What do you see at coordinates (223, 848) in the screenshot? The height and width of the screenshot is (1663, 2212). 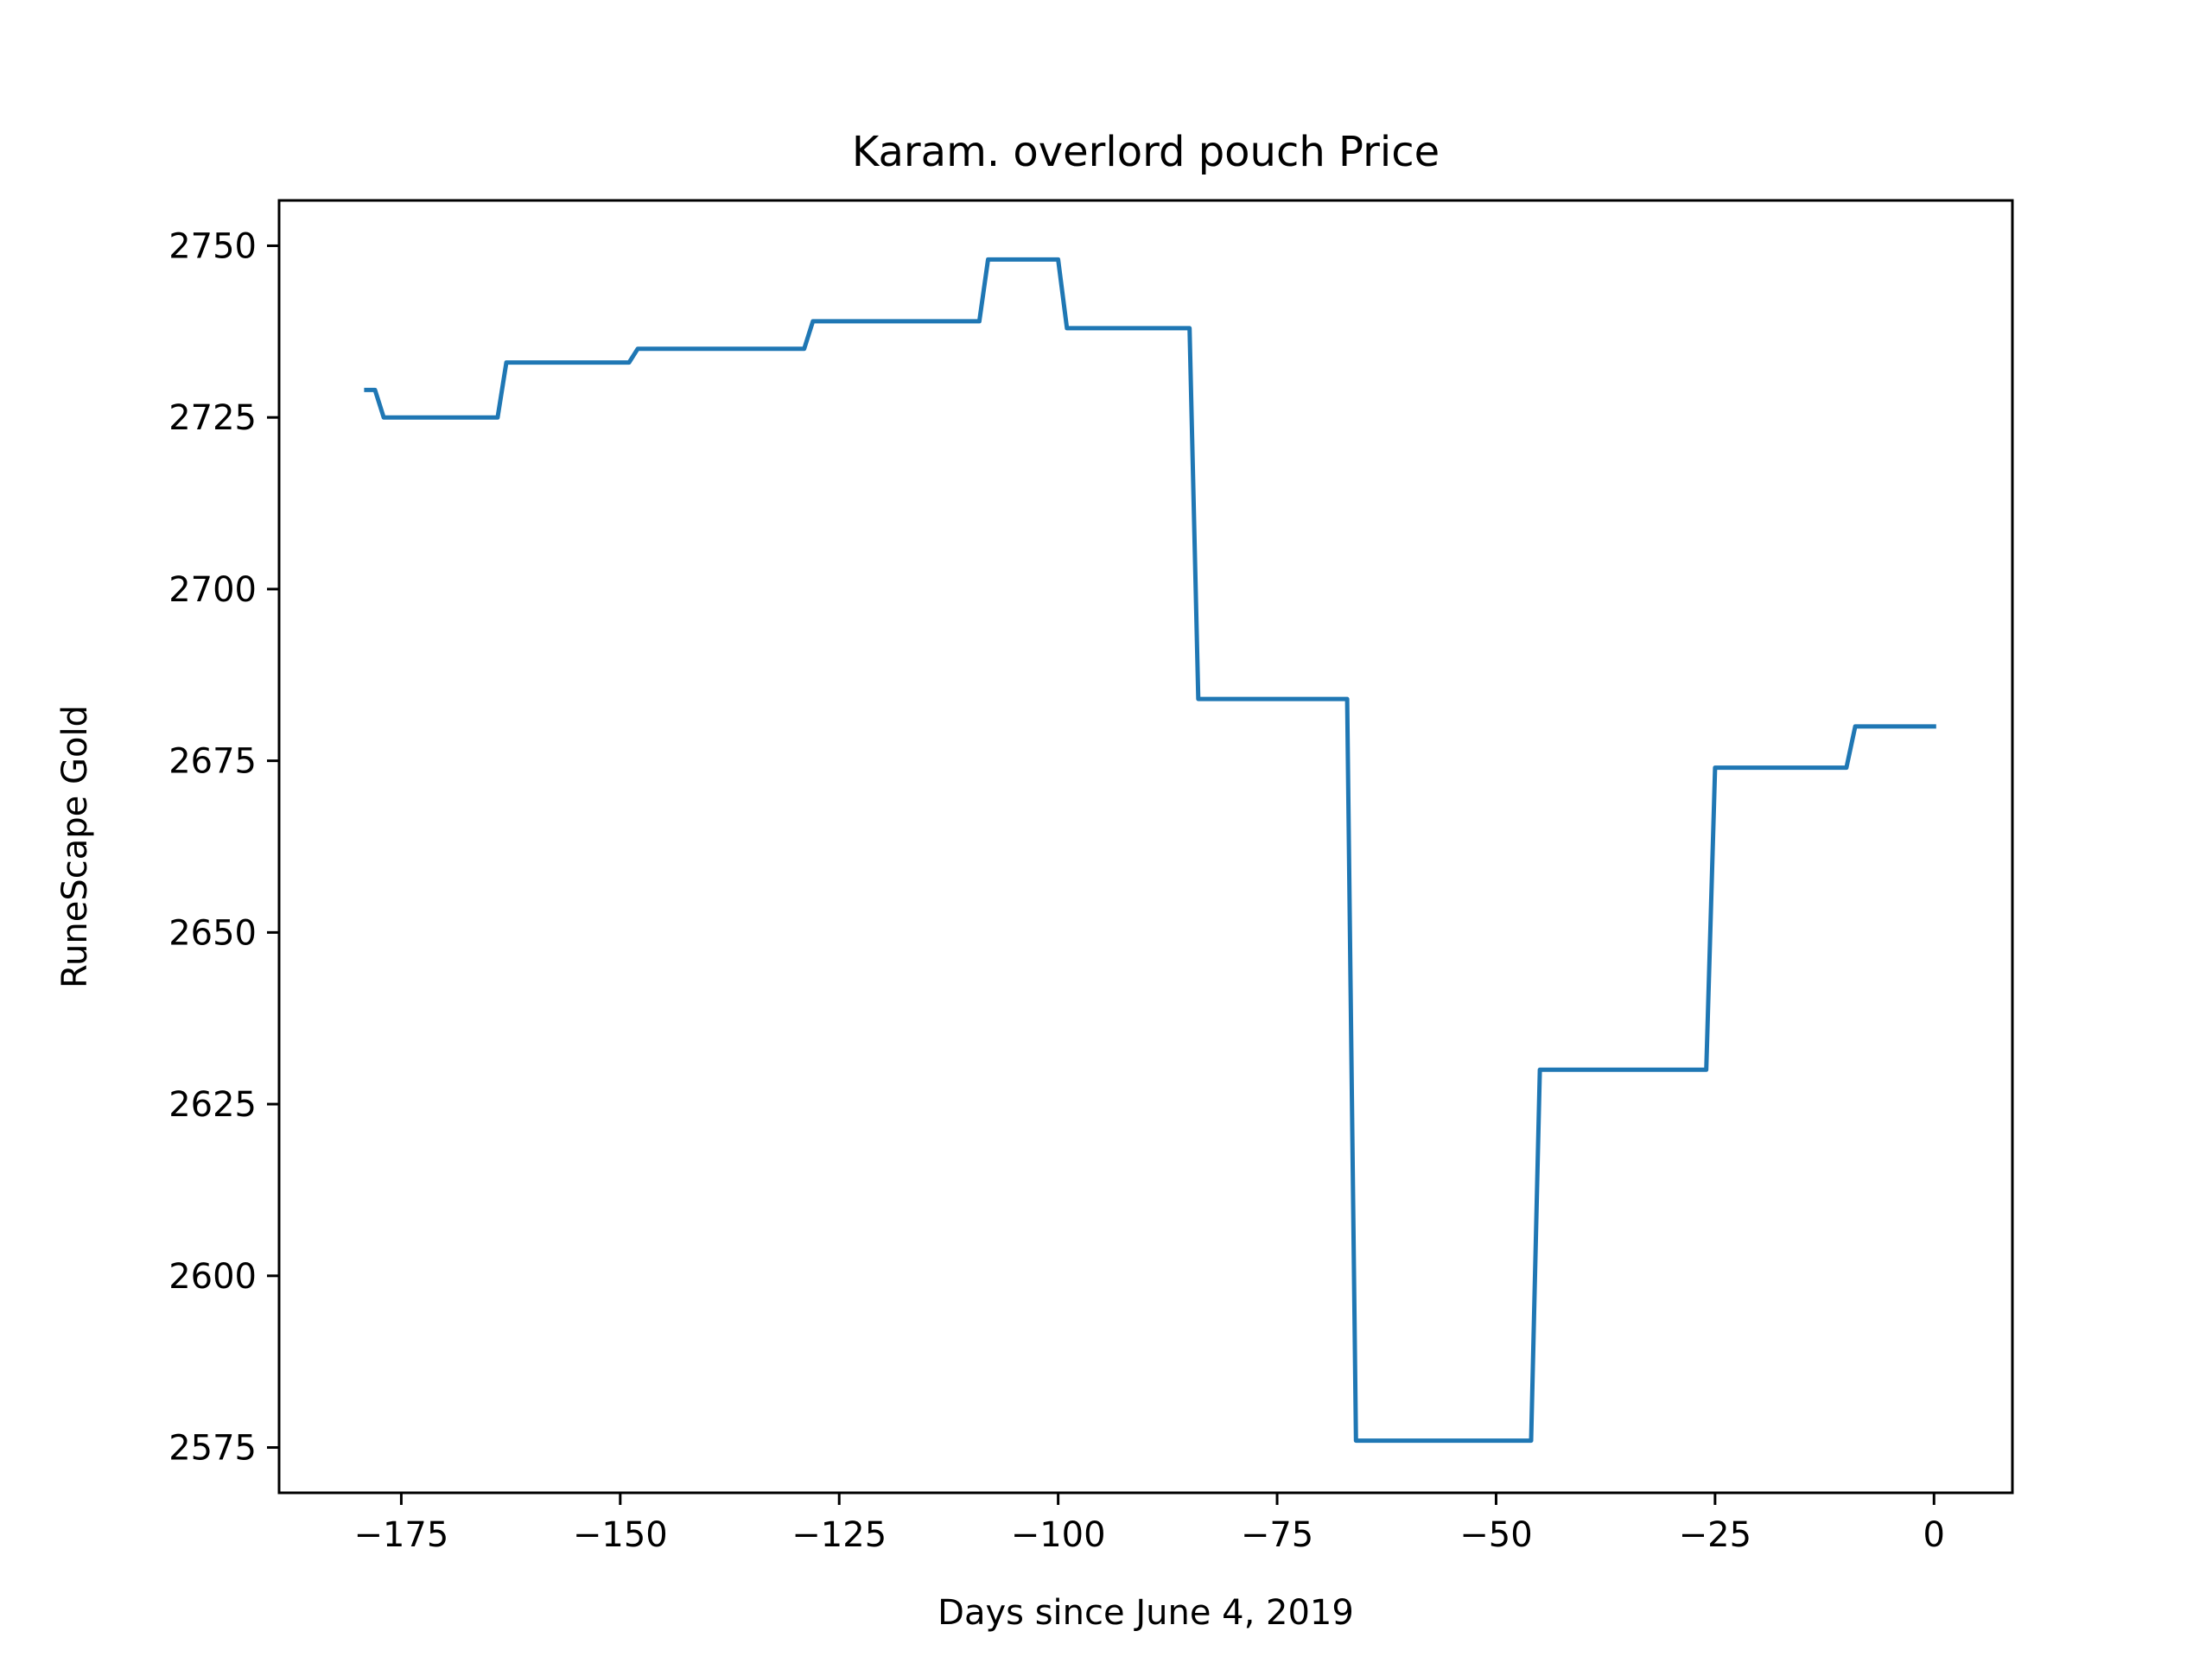 I see `y-axis: 2575 2600 2625 2650 2675 2700 2725 2750` at bounding box center [223, 848].